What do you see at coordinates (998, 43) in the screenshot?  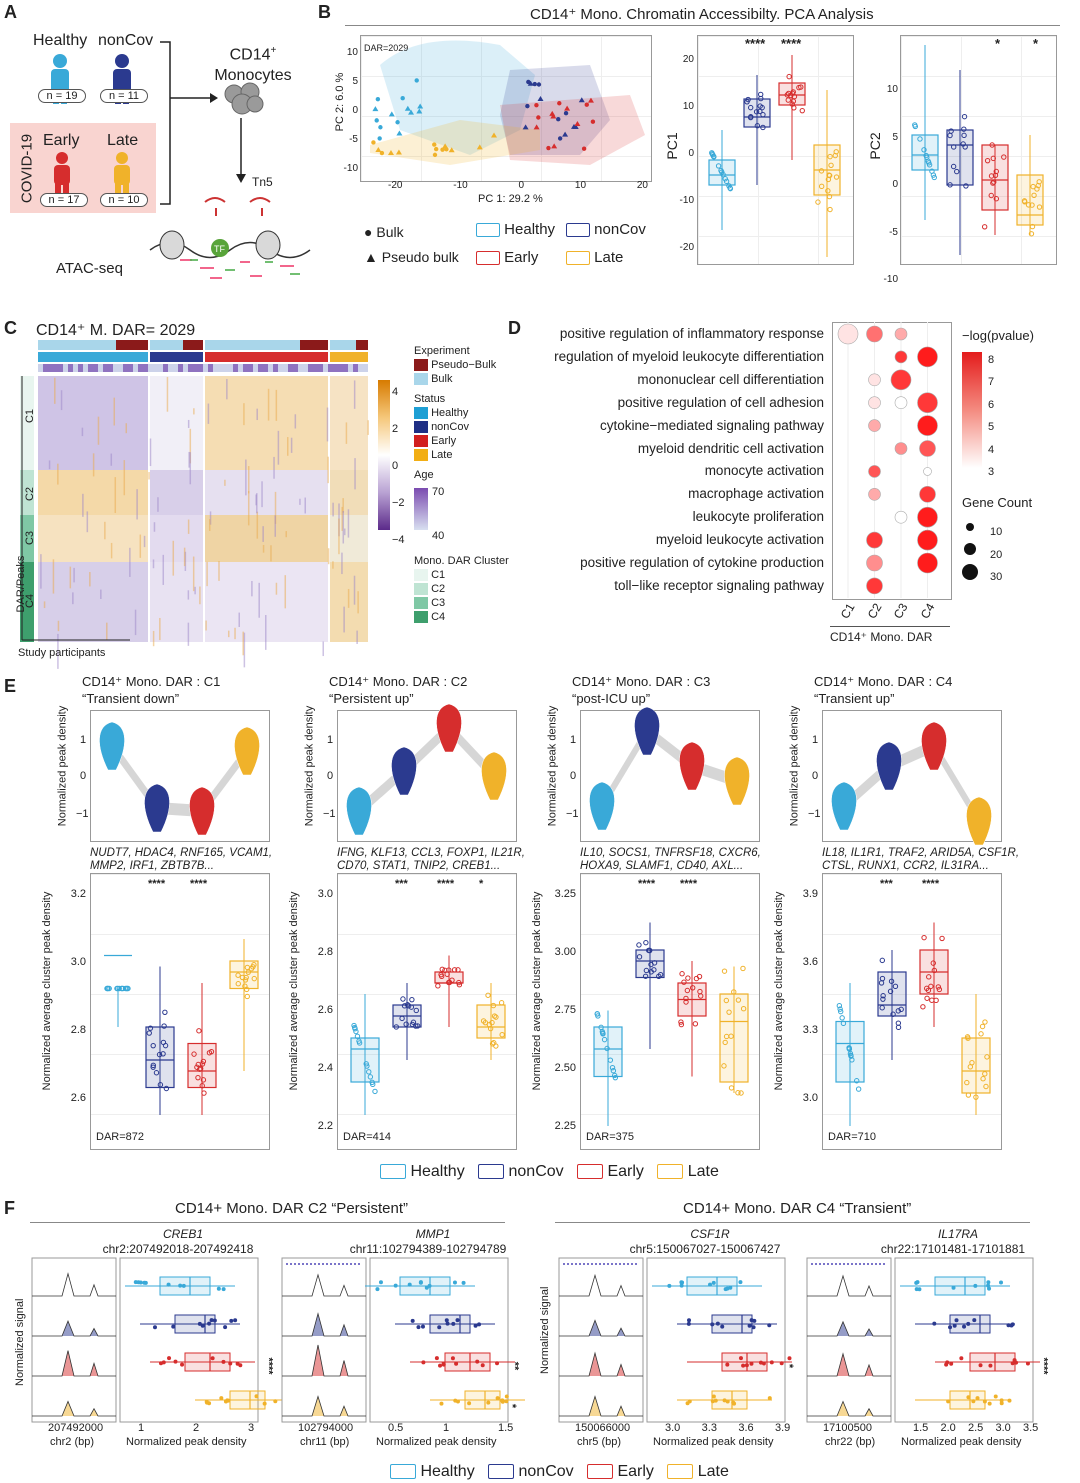 I see `pc2-sig-early: *` at bounding box center [998, 43].